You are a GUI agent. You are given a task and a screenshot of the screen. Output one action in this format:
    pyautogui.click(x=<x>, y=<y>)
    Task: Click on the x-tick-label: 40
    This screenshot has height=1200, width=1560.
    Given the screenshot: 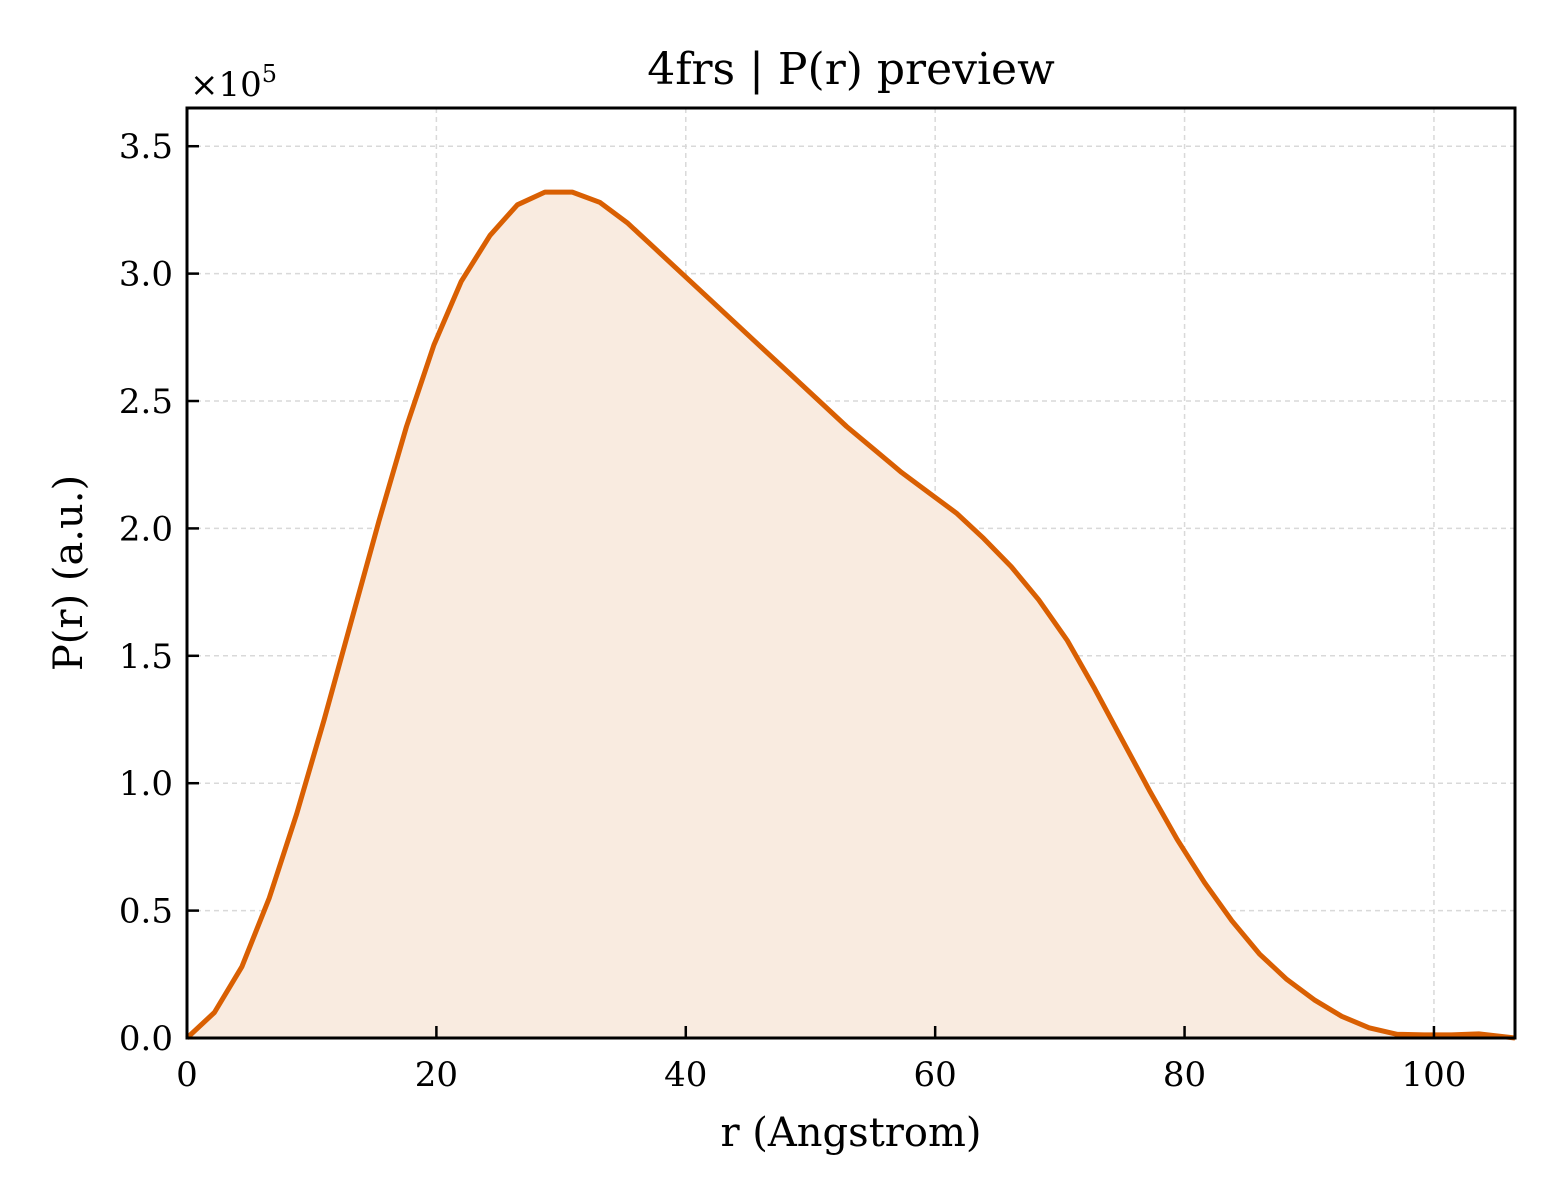 What is the action you would take?
    pyautogui.click(x=685, y=1075)
    